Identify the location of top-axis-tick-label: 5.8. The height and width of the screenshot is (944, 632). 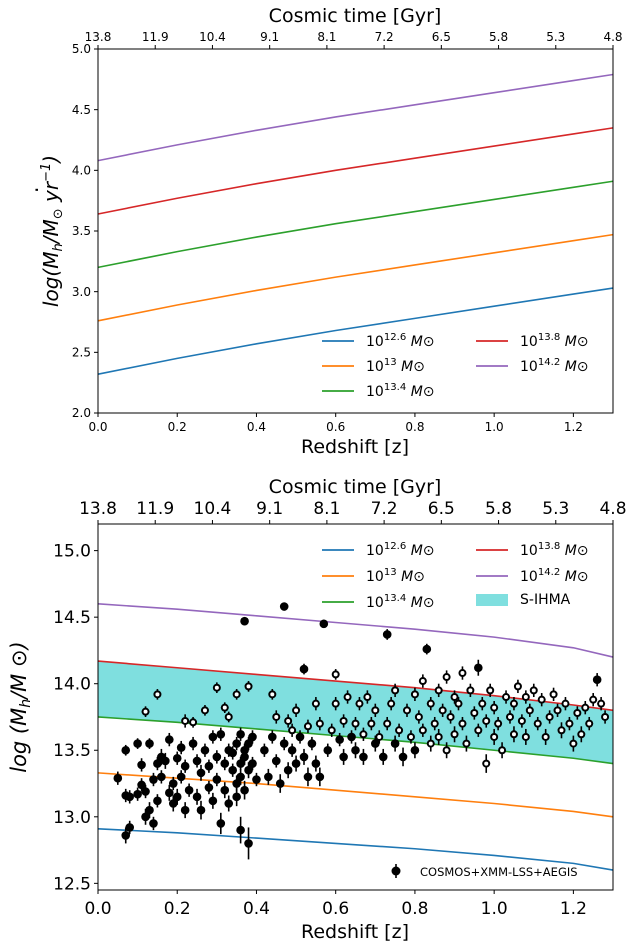
(498, 509).